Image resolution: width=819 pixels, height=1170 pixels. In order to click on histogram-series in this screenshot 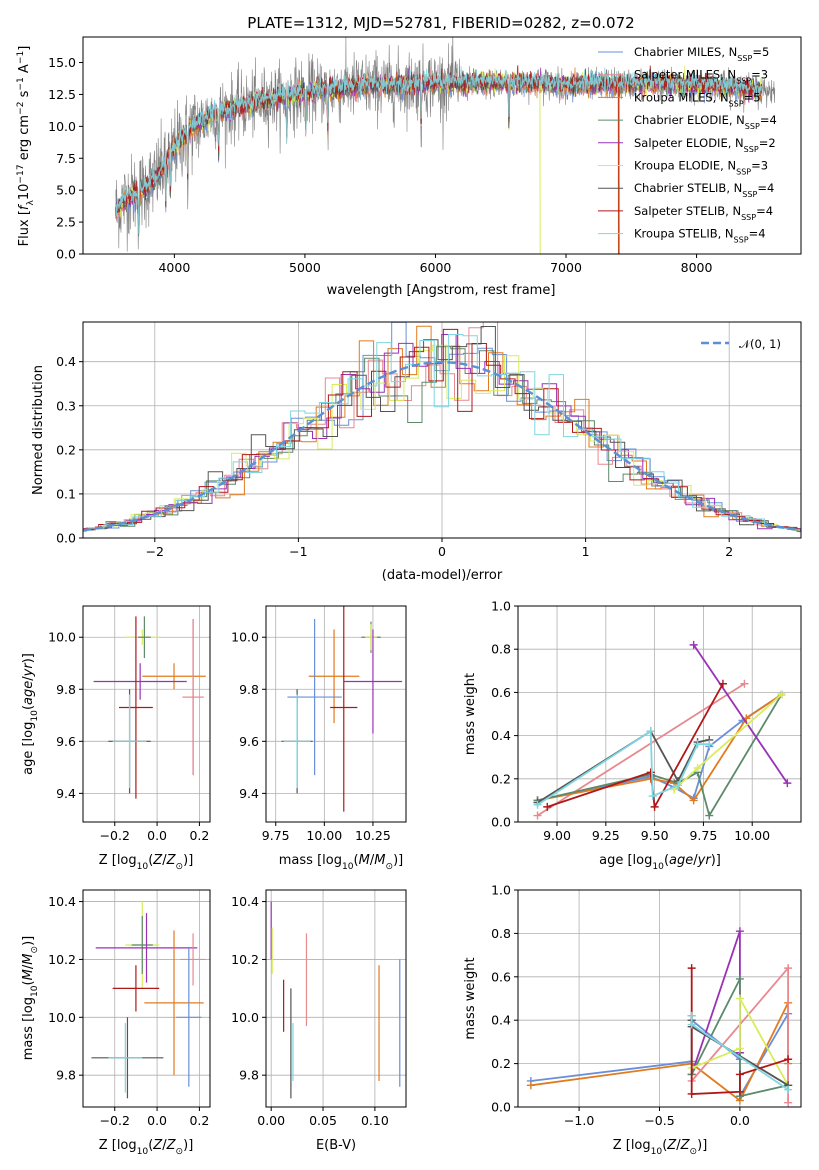, I will do `click(442, 432)`.